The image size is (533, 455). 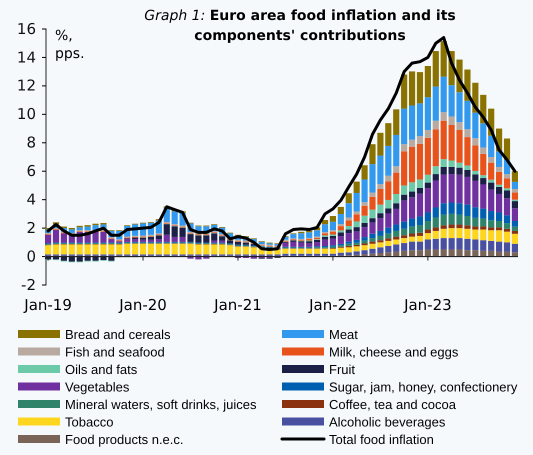 What do you see at coordinates (89, 422) in the screenshot?
I see `legend-label: Tobacco` at bounding box center [89, 422].